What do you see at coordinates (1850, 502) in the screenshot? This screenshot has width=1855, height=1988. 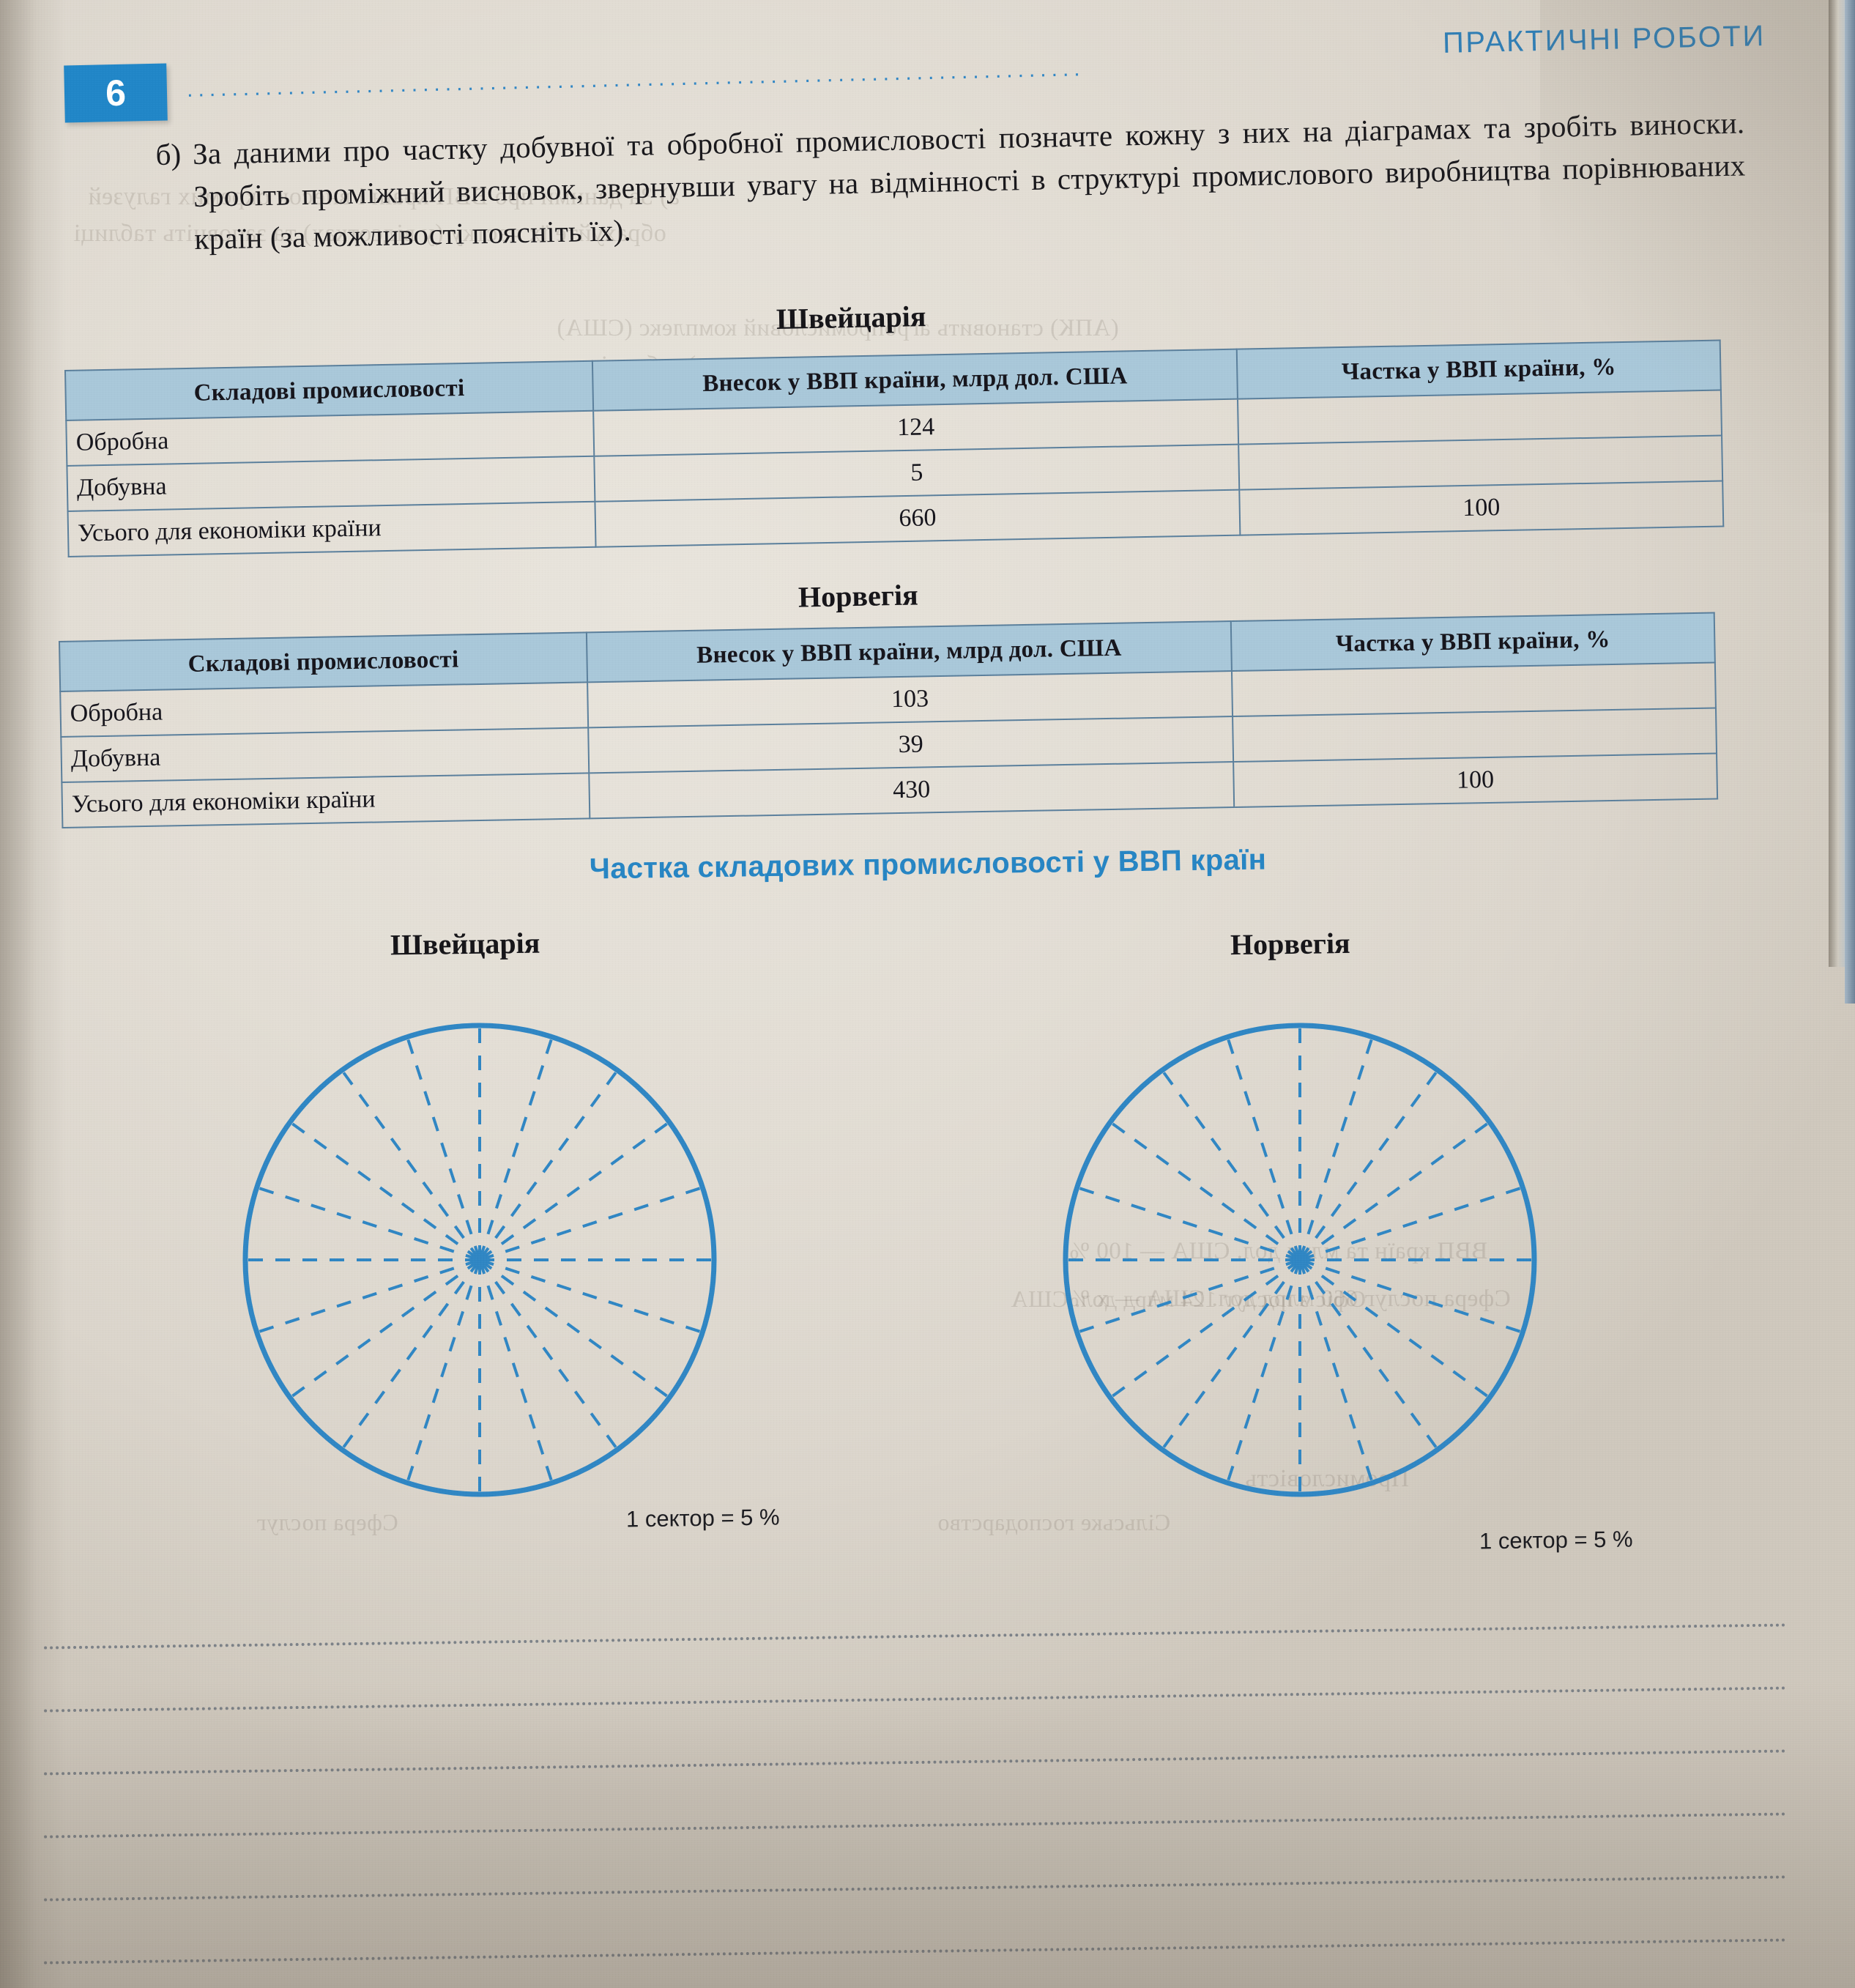 I see `next-page-sliver` at bounding box center [1850, 502].